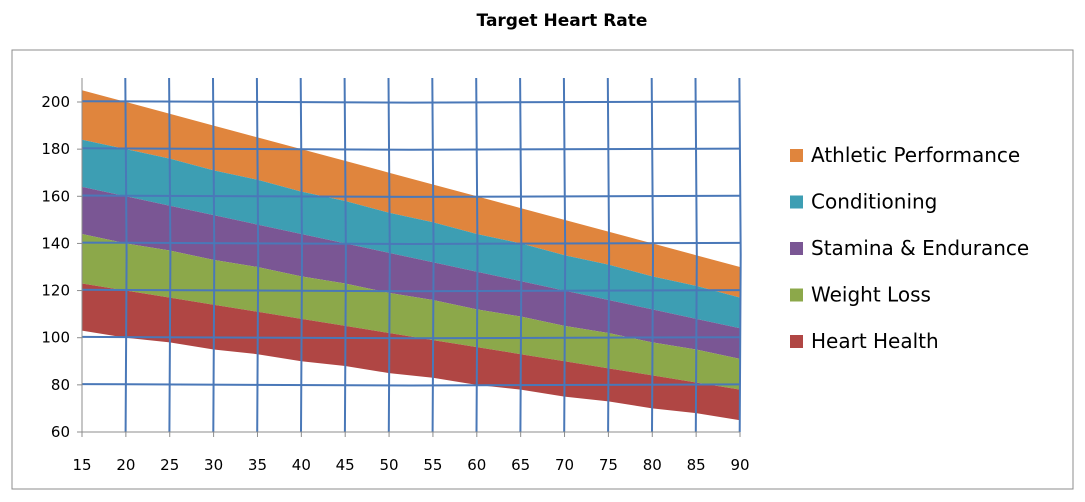 This screenshot has width=1085, height=502. Describe the element at coordinates (55, 291) in the screenshot. I see `y-tick-label: 120` at that location.